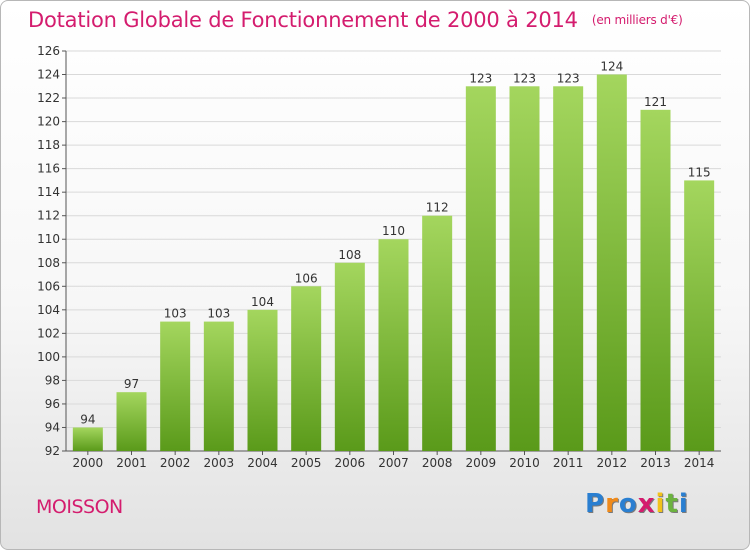 The height and width of the screenshot is (550, 750). I want to click on data-label: 115, so click(699, 172).